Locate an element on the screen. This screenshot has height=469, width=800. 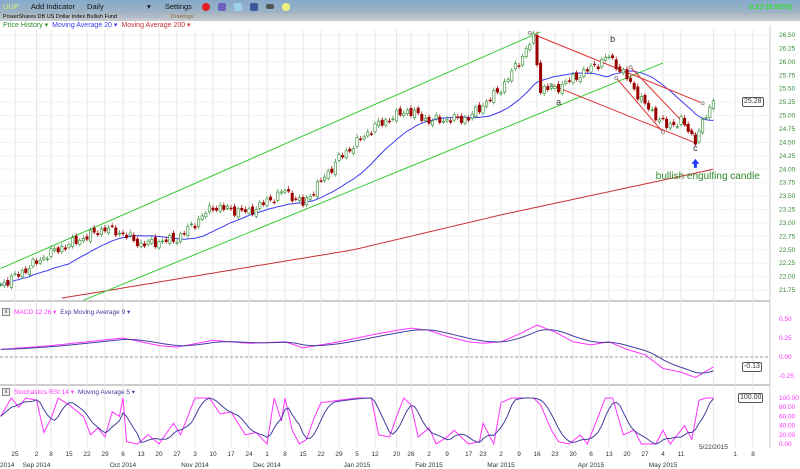
documents-icon is located at coordinates (221, 6).